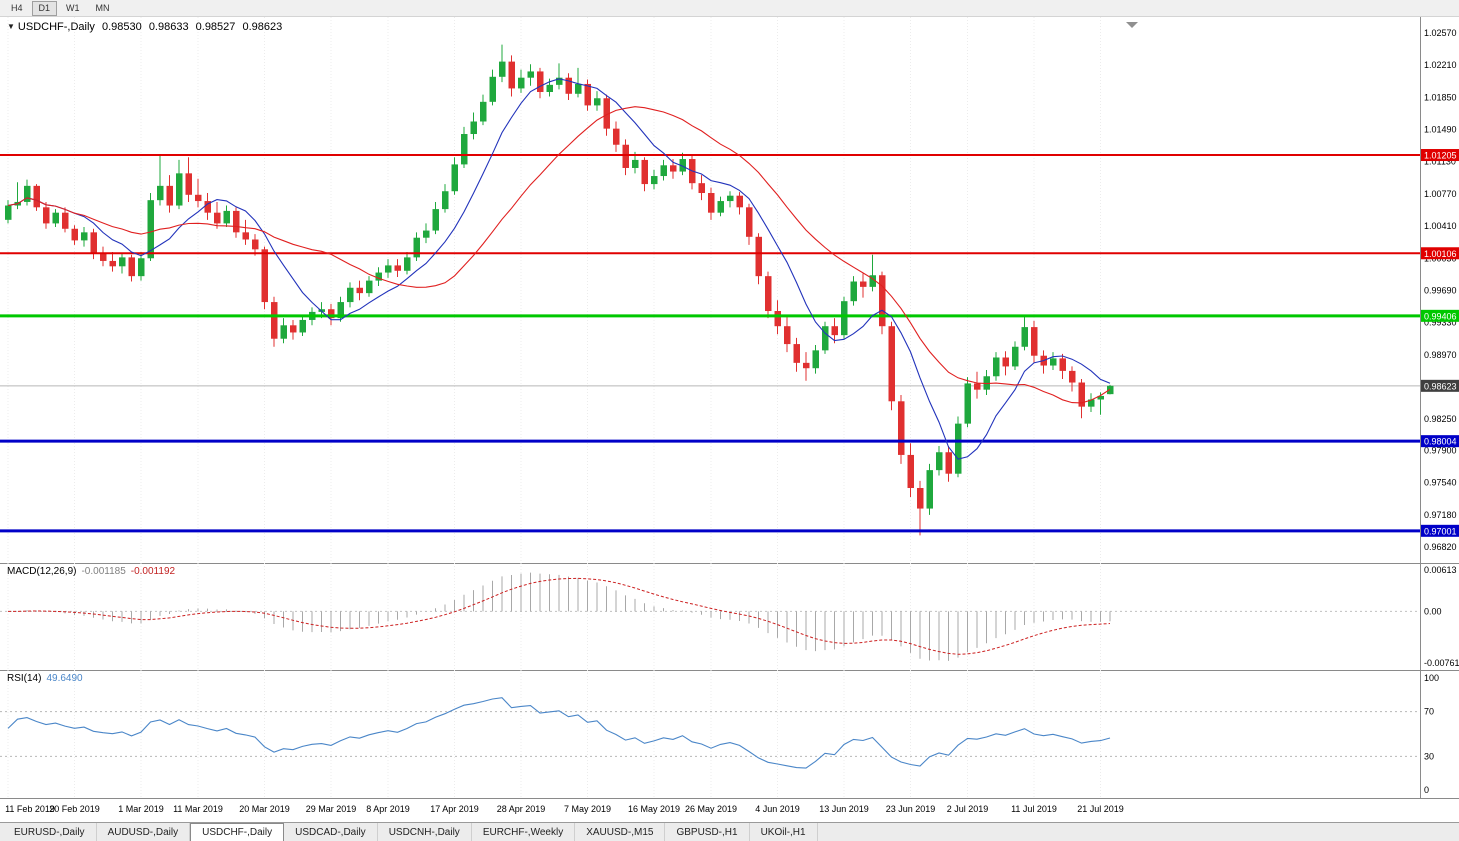 The height and width of the screenshot is (841, 1459). What do you see at coordinates (73, 8) in the screenshot?
I see `period-button-w1: W1` at bounding box center [73, 8].